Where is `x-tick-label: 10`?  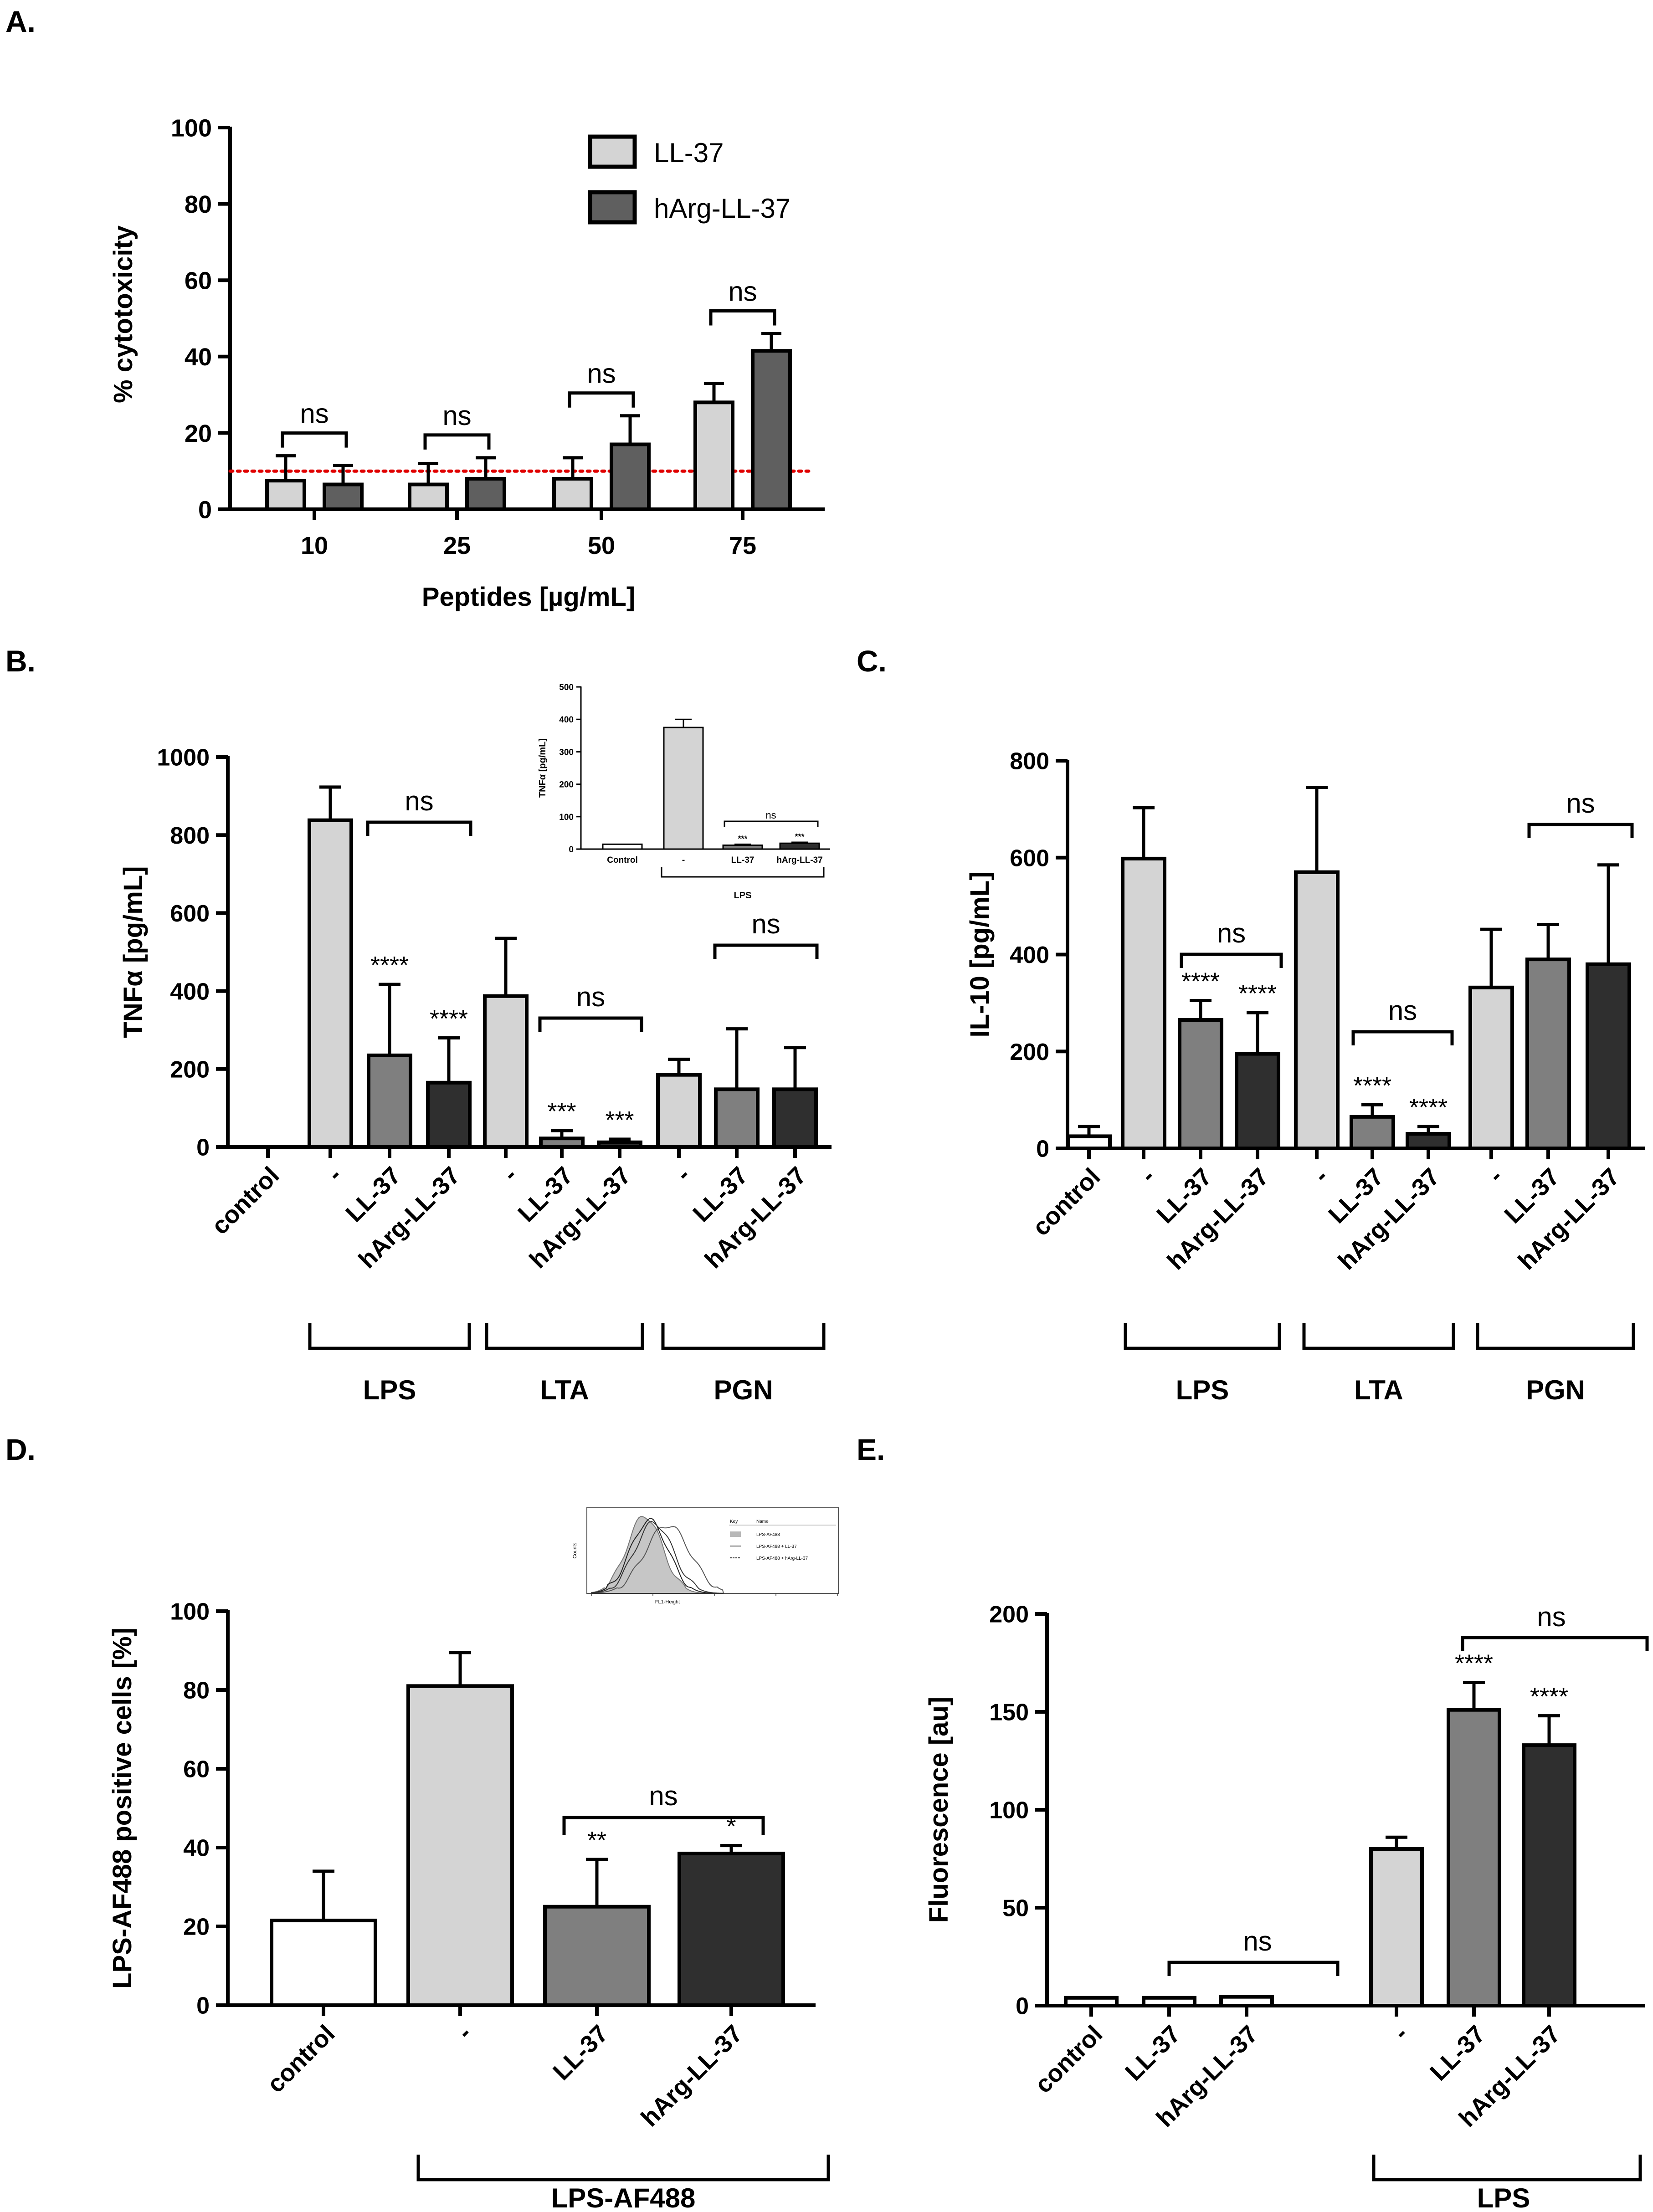 x-tick-label: 10 is located at coordinates (314, 545).